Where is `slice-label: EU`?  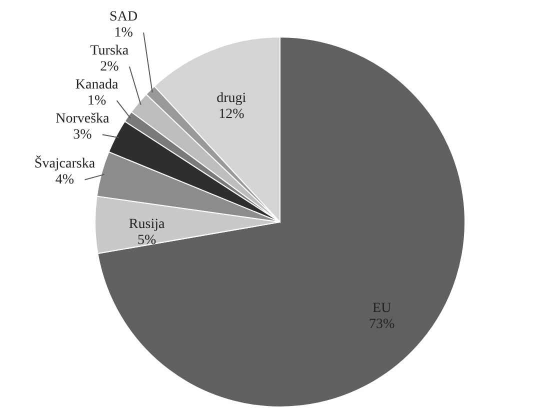 slice-label: EU is located at coordinates (382, 308).